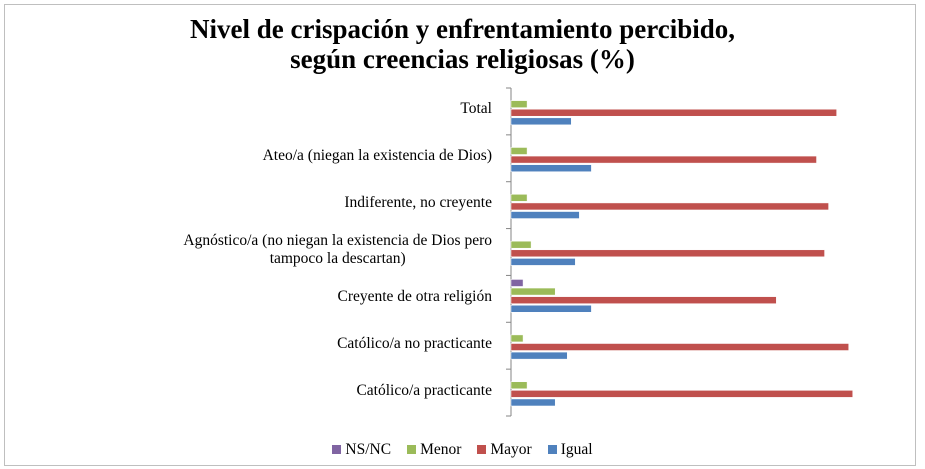  I want to click on legend-item: Menor, so click(434, 450).